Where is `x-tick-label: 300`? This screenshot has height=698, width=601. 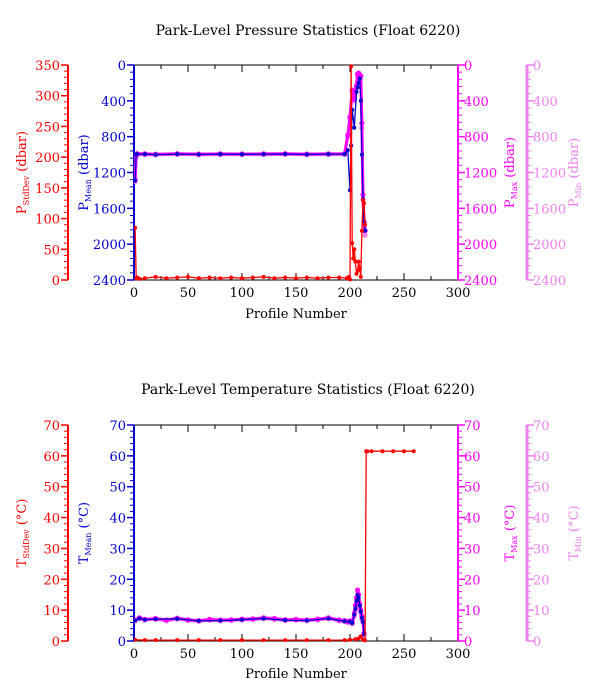
x-tick-label: 300 is located at coordinates (458, 293).